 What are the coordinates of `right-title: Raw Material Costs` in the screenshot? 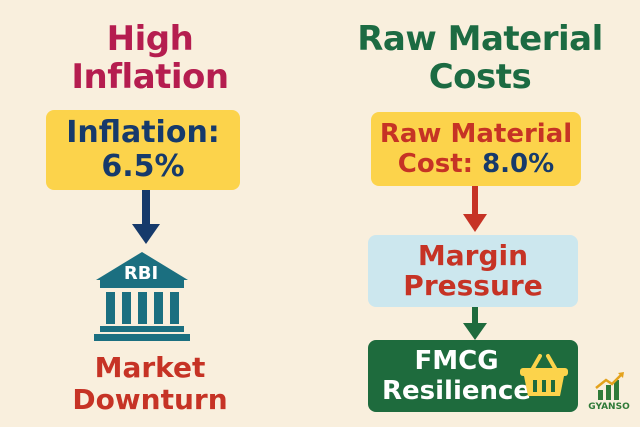 It's located at (480, 58).